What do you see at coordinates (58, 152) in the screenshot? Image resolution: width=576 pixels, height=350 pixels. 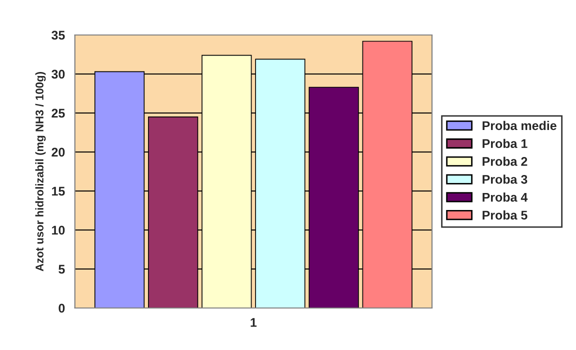 I see `y-tick-label: 20` at bounding box center [58, 152].